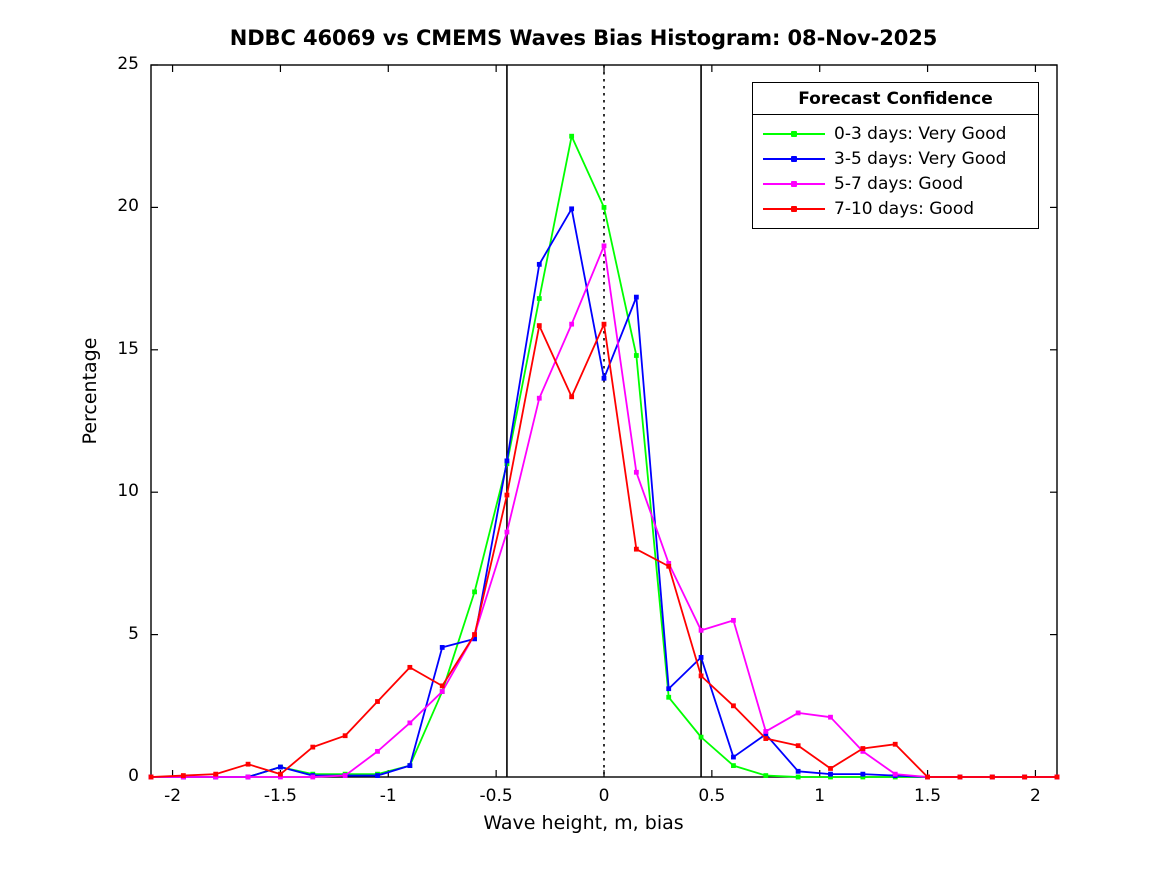  What do you see at coordinates (280, 796) in the screenshot?
I see `x-tick-label: -1.5` at bounding box center [280, 796].